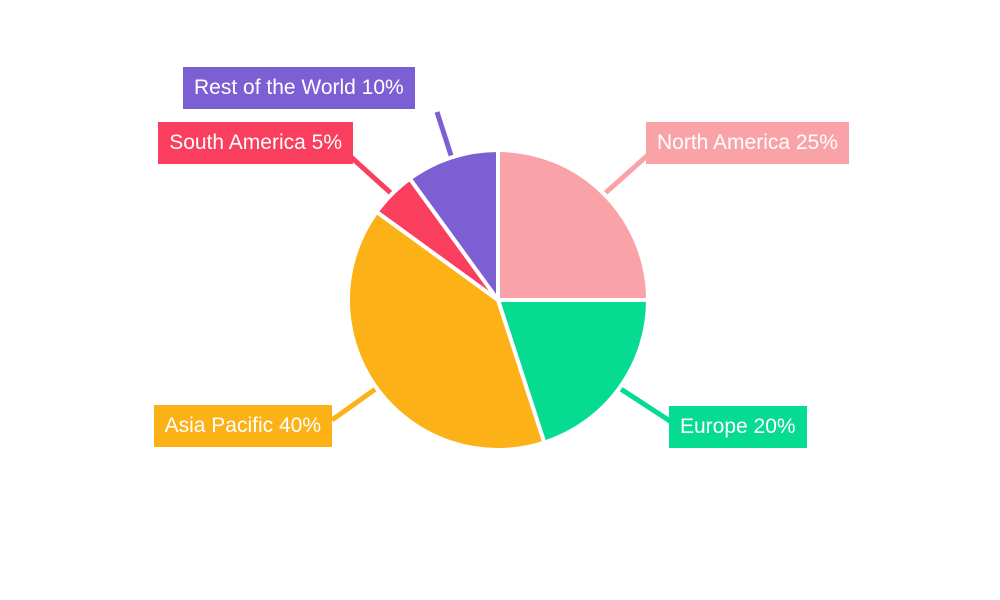 This screenshot has height=600, width=1000. I want to click on leader-line-asia-pacific, so click(355, 403).